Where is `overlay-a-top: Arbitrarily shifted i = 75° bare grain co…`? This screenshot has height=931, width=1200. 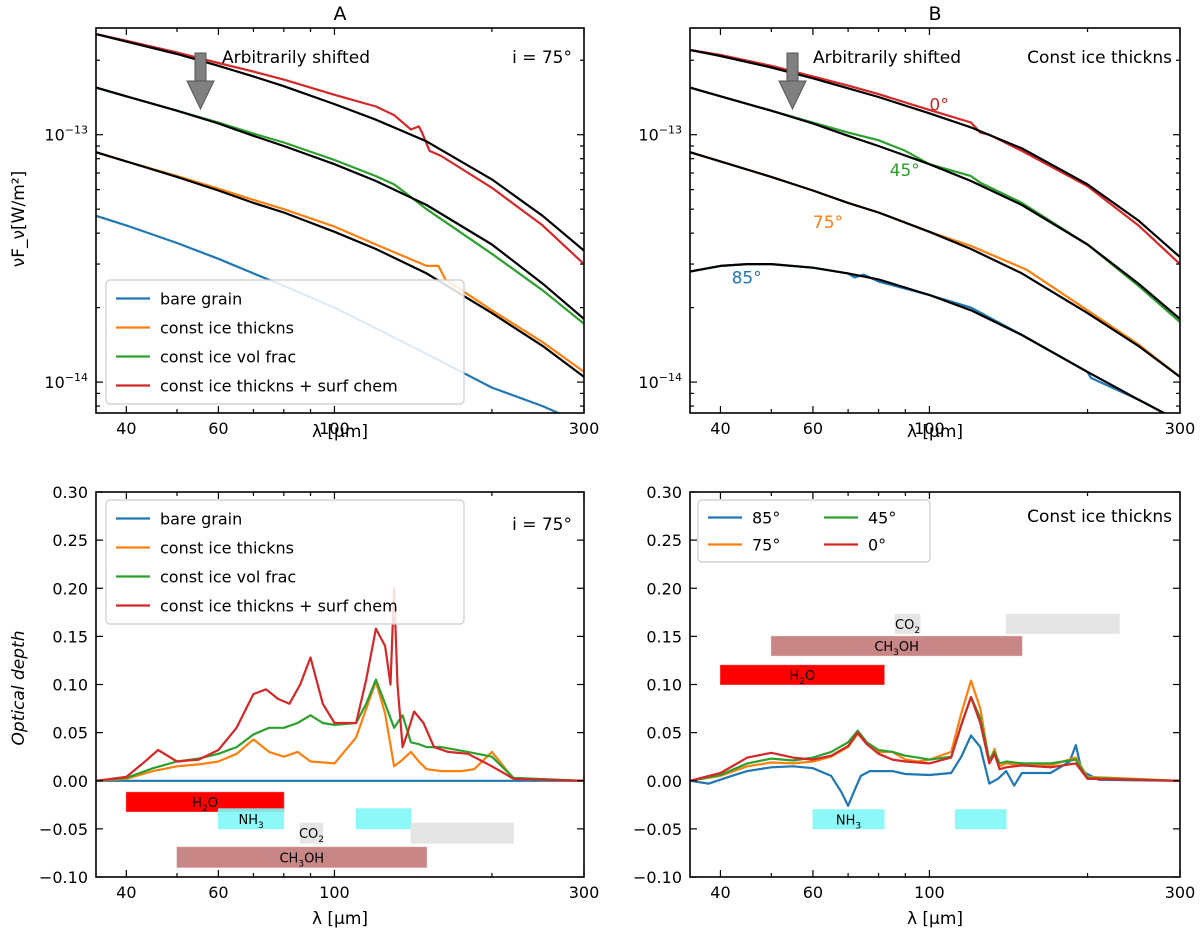 overlay-a-top: Arbitrarily shifted i = 75° bare grain co… is located at coordinates (338, 226).